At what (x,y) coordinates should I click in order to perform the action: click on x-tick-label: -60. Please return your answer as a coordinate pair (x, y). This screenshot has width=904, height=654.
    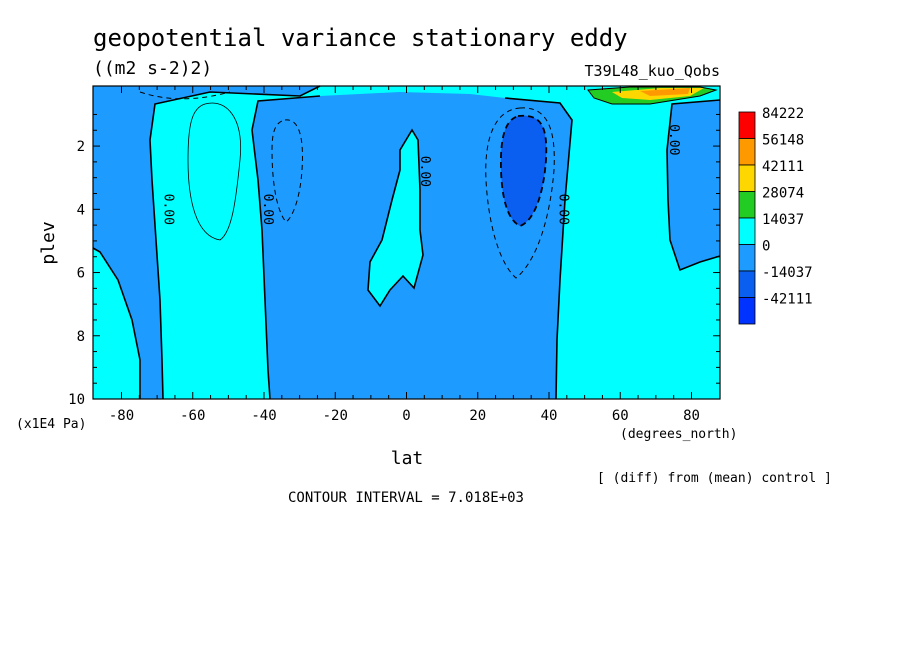
    Looking at the image, I should click on (192, 416).